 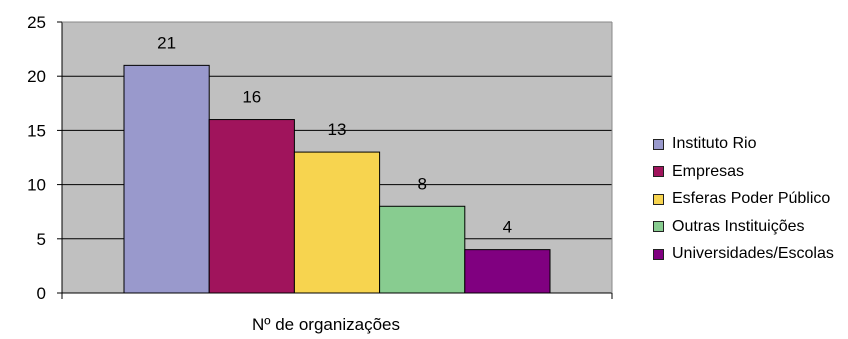 What do you see at coordinates (326, 324) in the screenshot?
I see `x-axis-label: Nº de organizações` at bounding box center [326, 324].